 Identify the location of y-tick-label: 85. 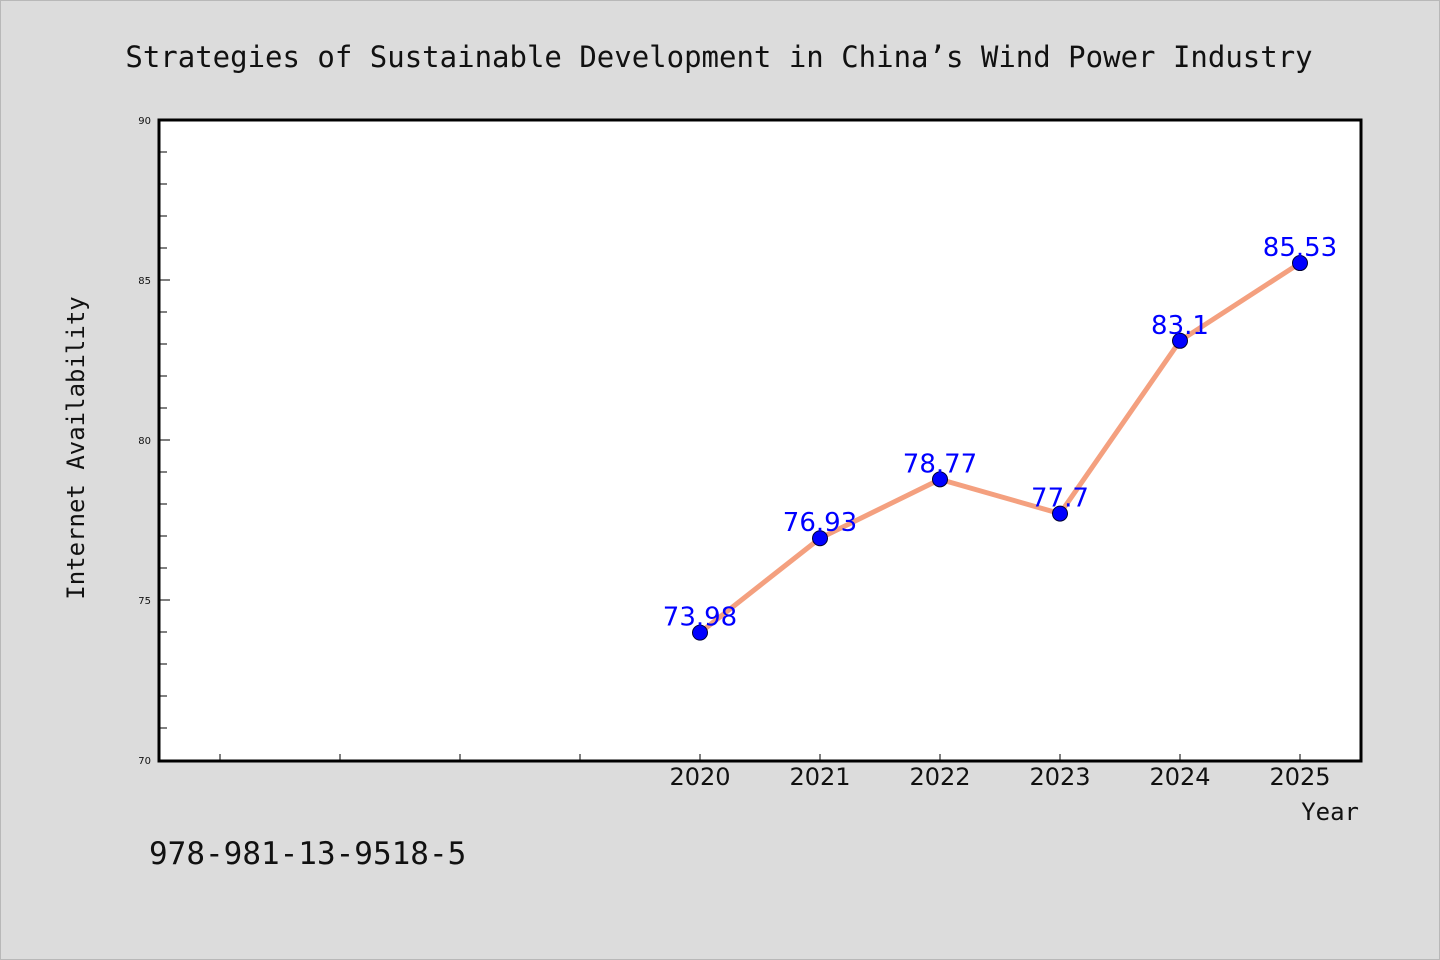
(144, 281).